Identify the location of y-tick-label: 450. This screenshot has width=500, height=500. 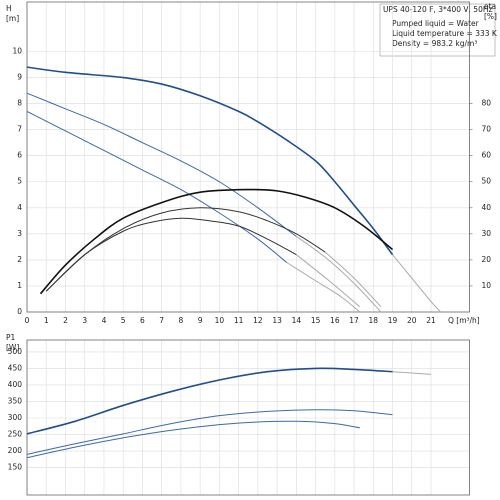
(15, 367).